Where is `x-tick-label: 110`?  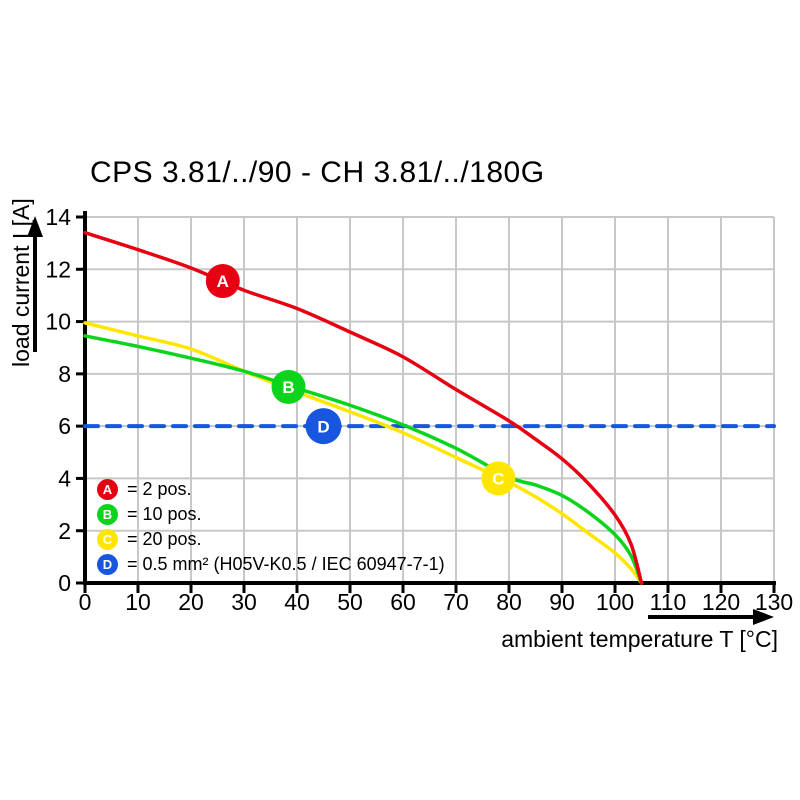 x-tick-label: 110 is located at coordinates (668, 602).